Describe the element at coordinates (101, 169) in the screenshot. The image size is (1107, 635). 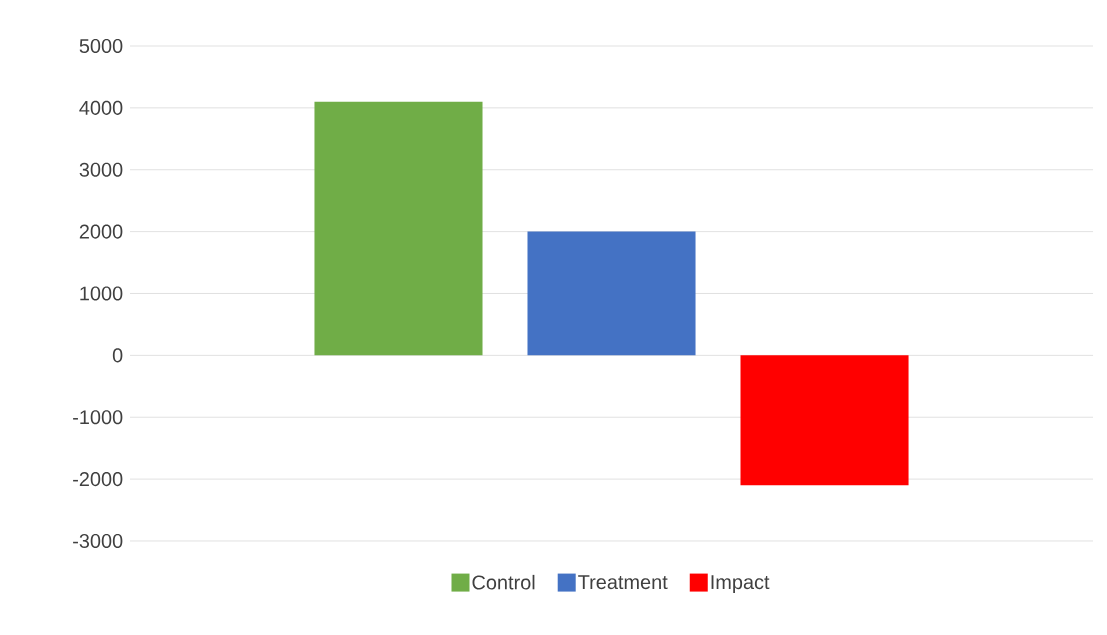
I see `y-tick-label: 3000` at that location.